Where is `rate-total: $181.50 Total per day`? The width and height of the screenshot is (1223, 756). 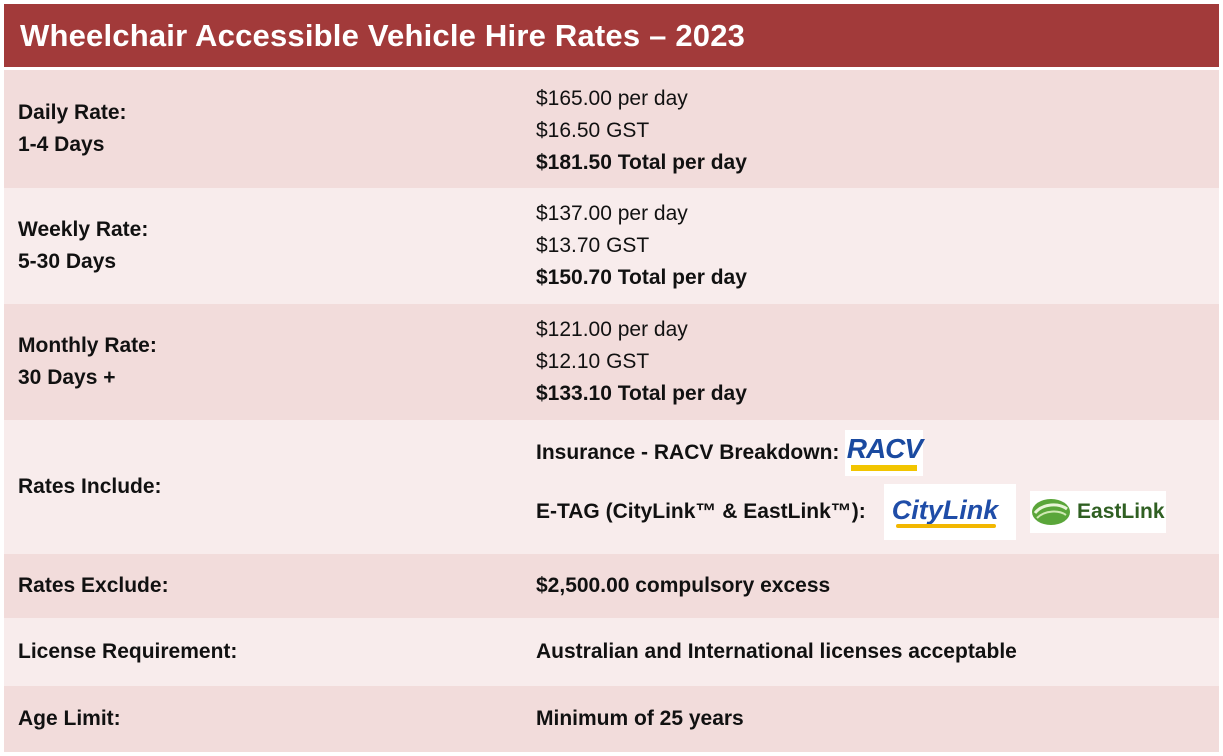 rate-total: $181.50 Total per day is located at coordinates (641, 162).